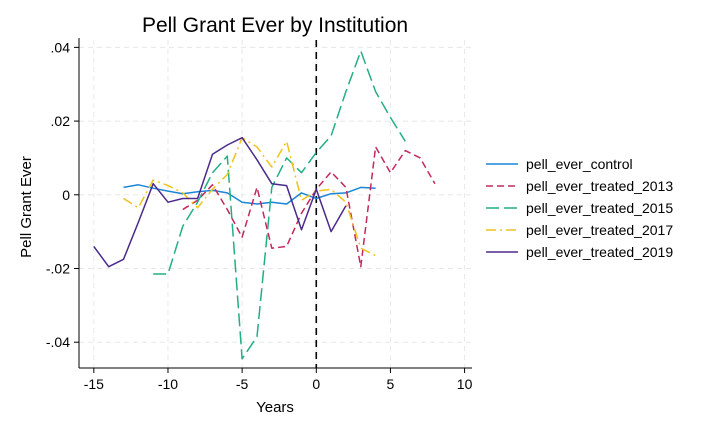 This screenshot has width=720, height=437. I want to click on y-tick-label: .02, so click(61, 121).